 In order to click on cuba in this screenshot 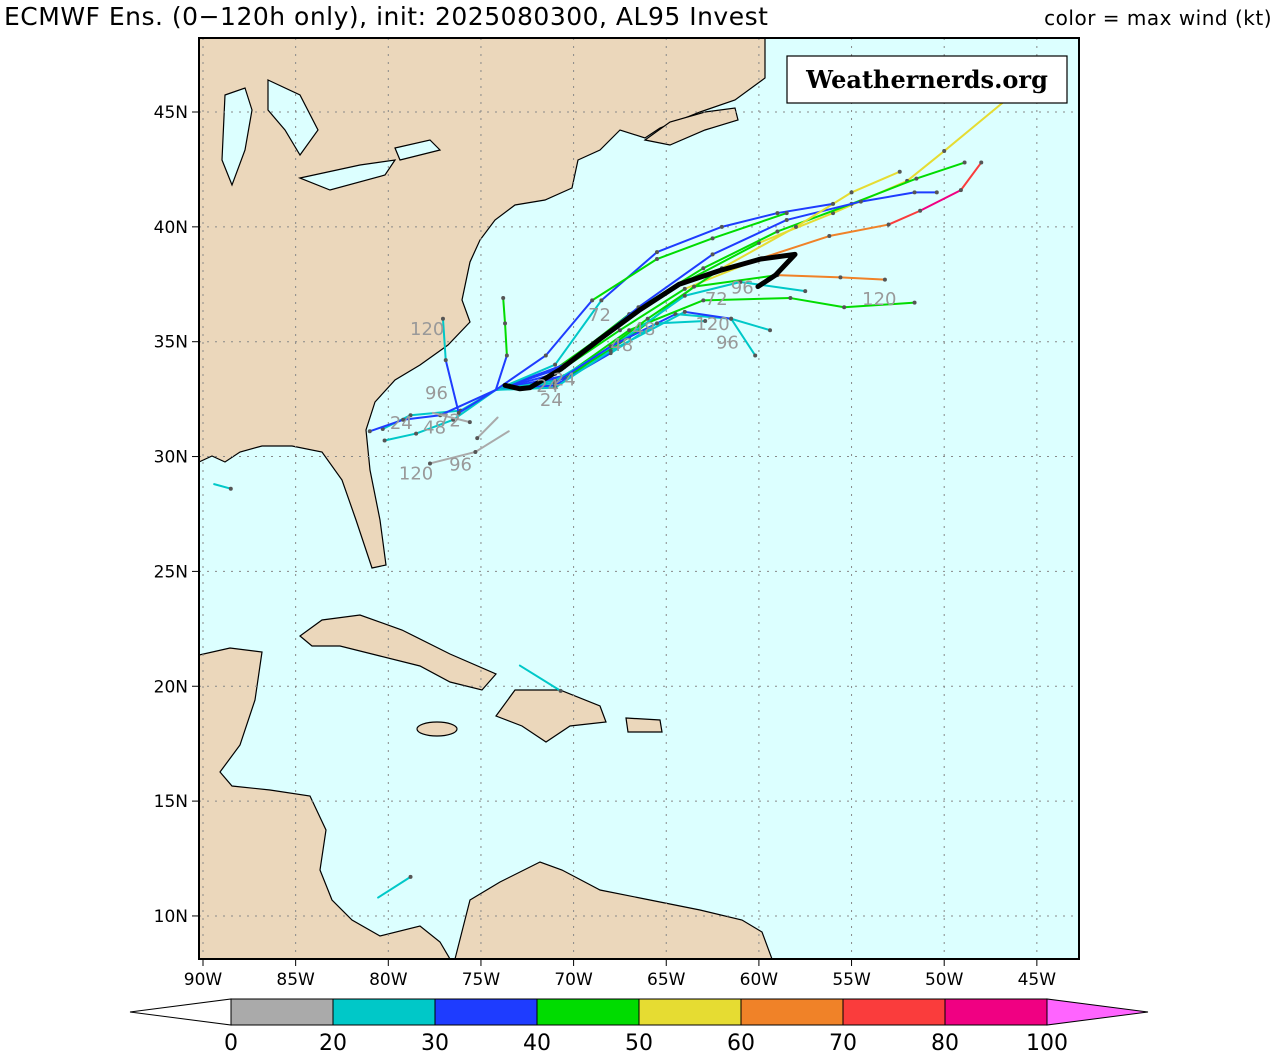, I will do `click(398, 652)`.